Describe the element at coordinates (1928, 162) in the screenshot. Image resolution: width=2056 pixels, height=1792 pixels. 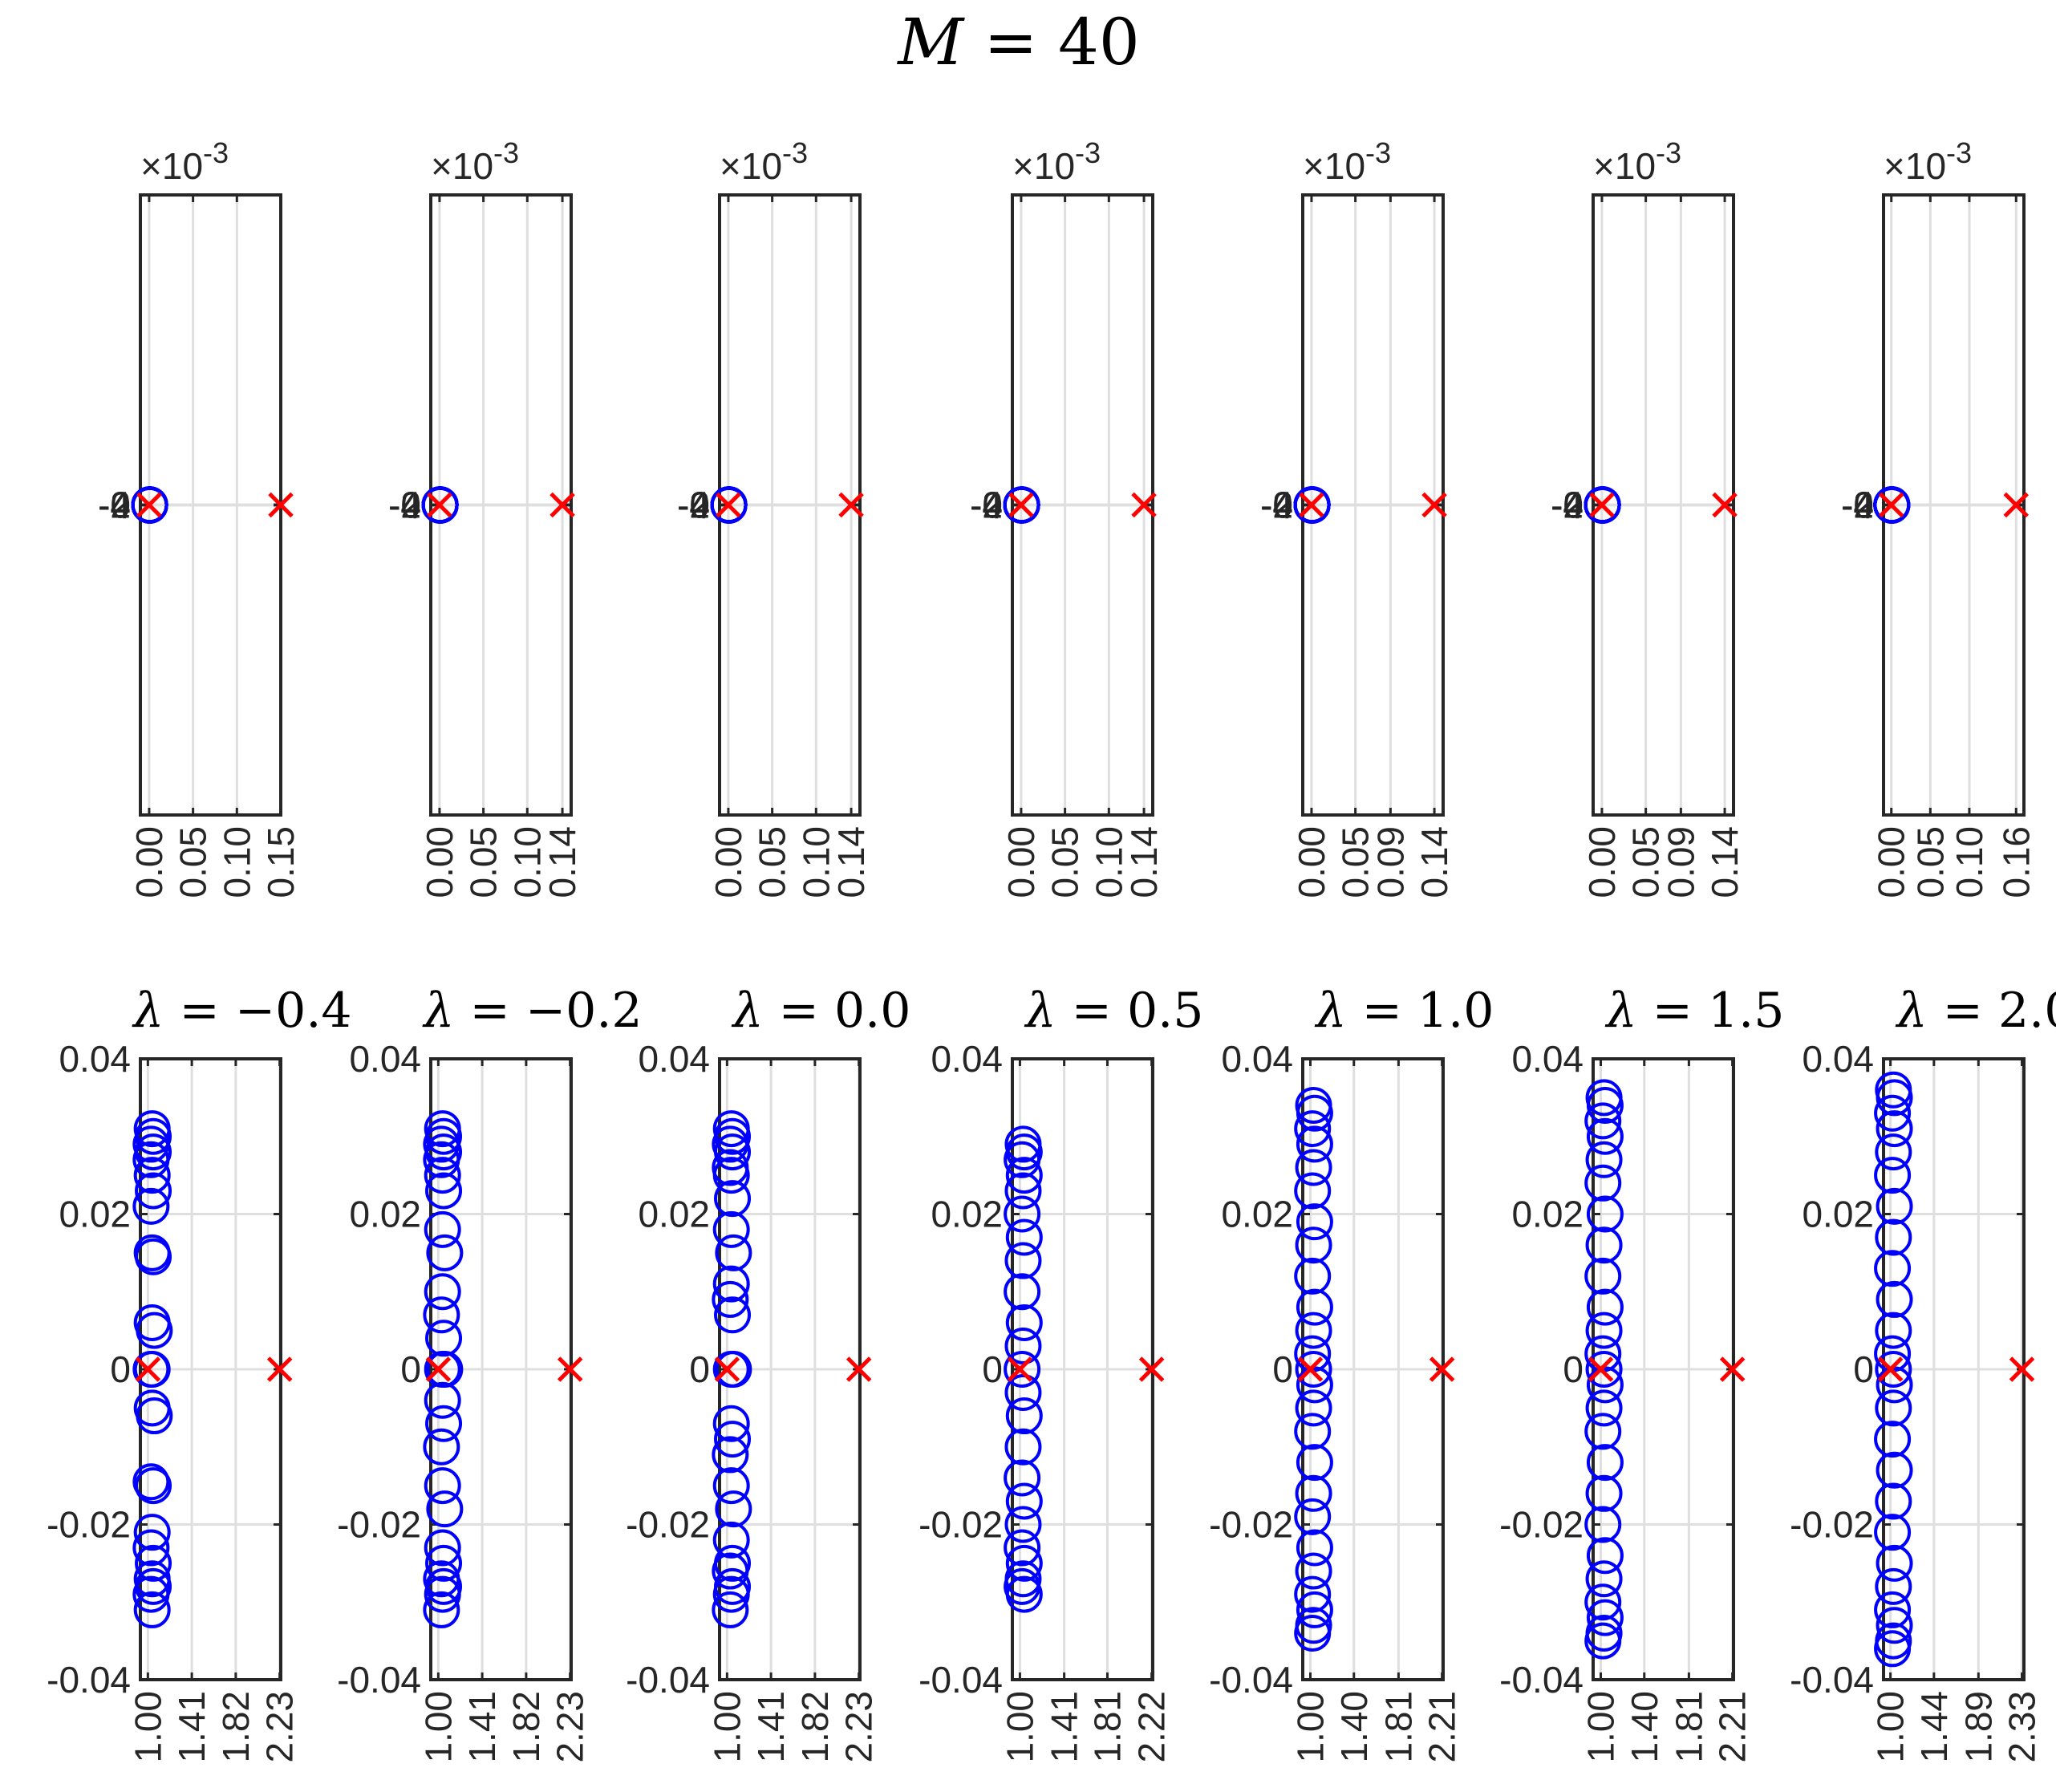
I see `panel-top-7-exponent-label: ×10⁻³` at that location.